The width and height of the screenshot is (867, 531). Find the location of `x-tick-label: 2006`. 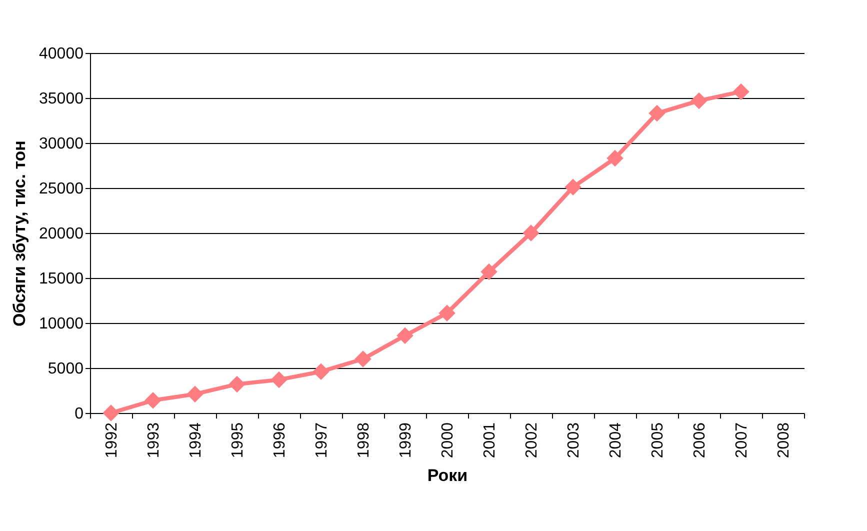

x-tick-label: 2006 is located at coordinates (700, 440).